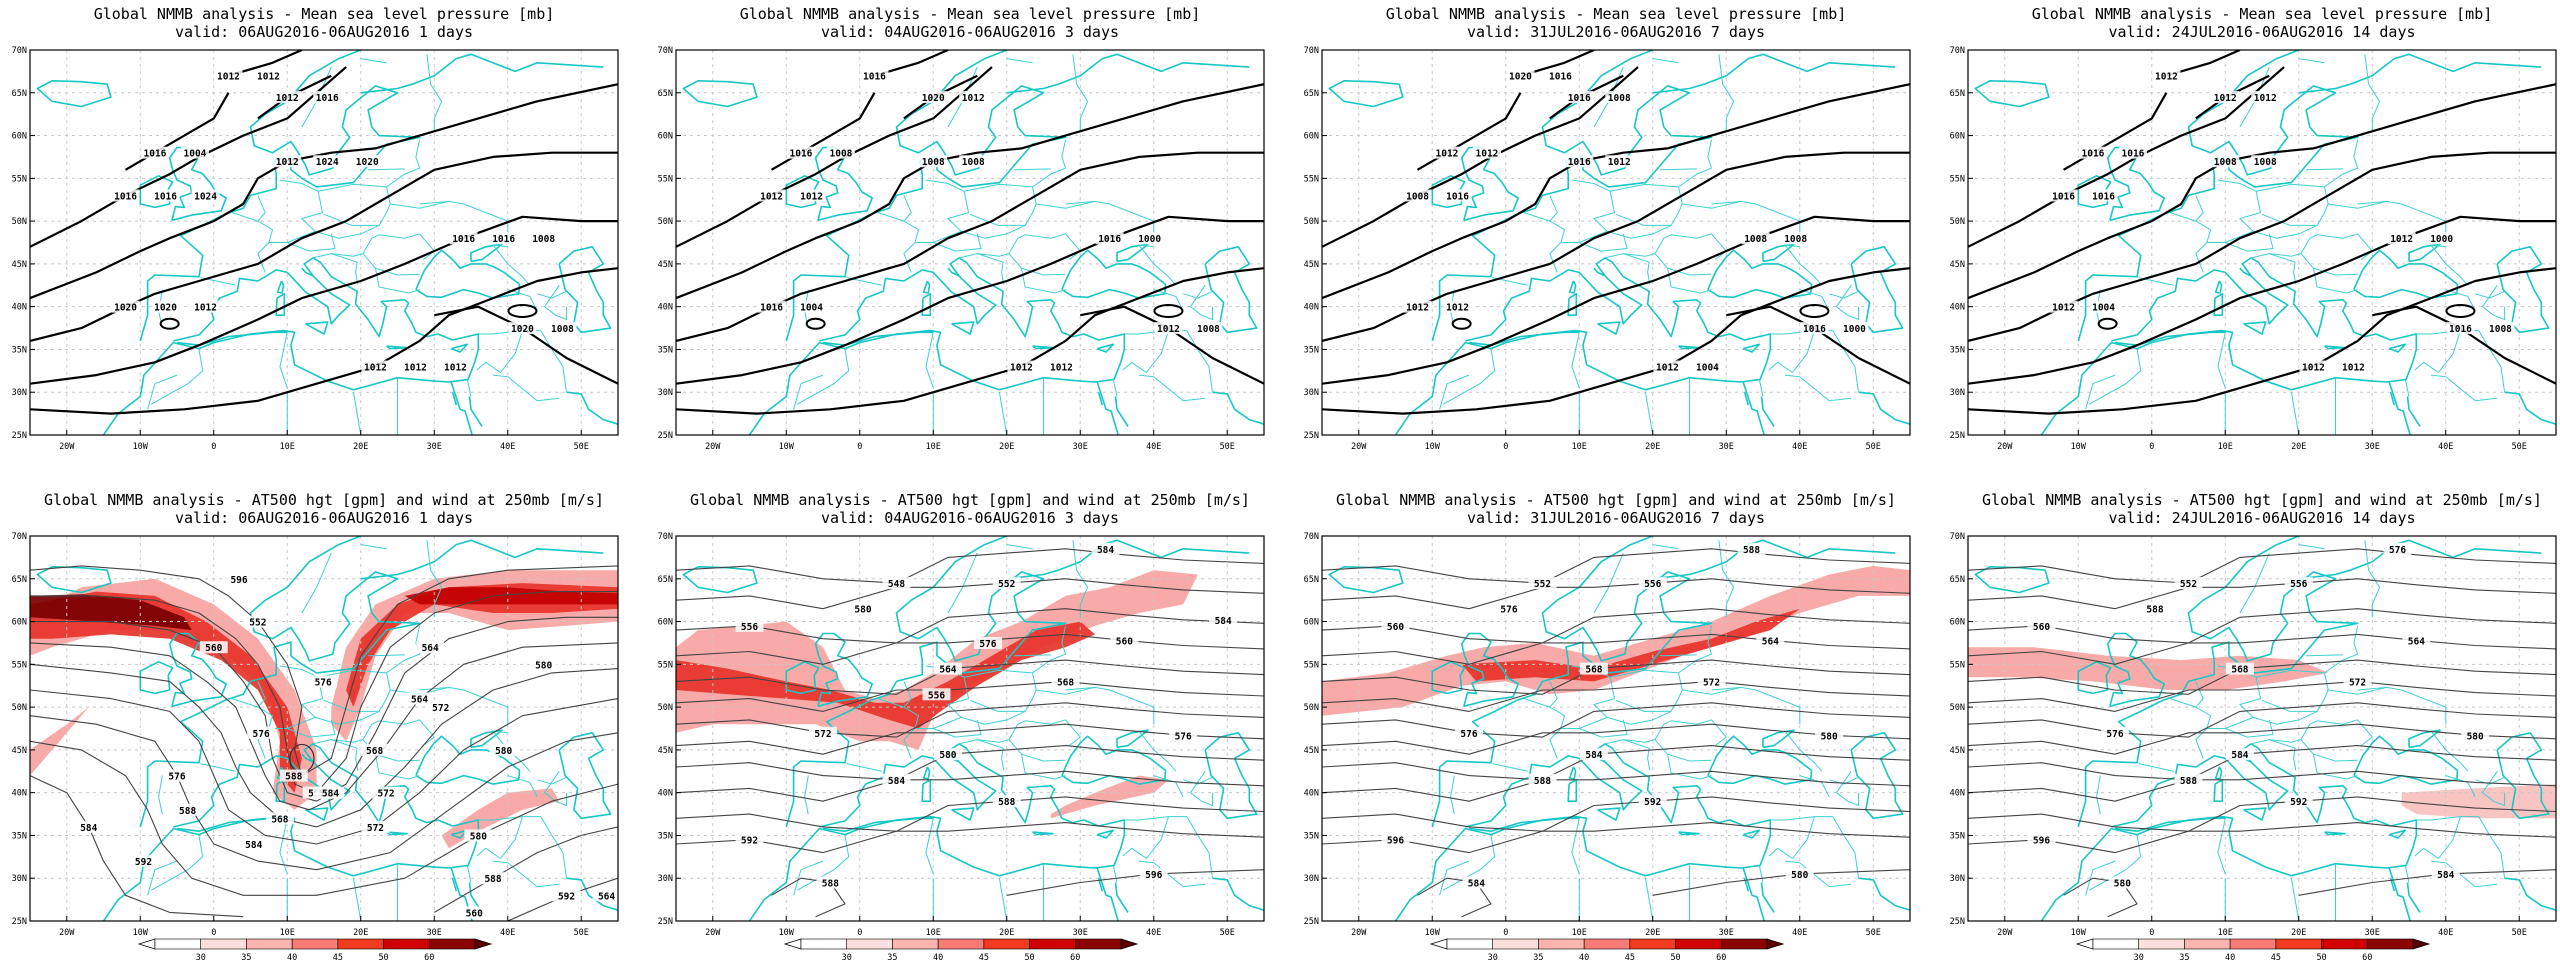 The width and height of the screenshot is (2560, 960). Describe the element at coordinates (665, 922) in the screenshot. I see `latitude-tick-label: 25N` at that location.